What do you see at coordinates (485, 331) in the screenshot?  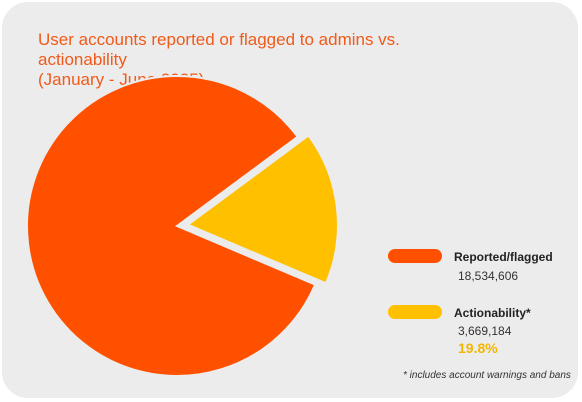 I see `legend-value-actionability: 3,669,184` at bounding box center [485, 331].